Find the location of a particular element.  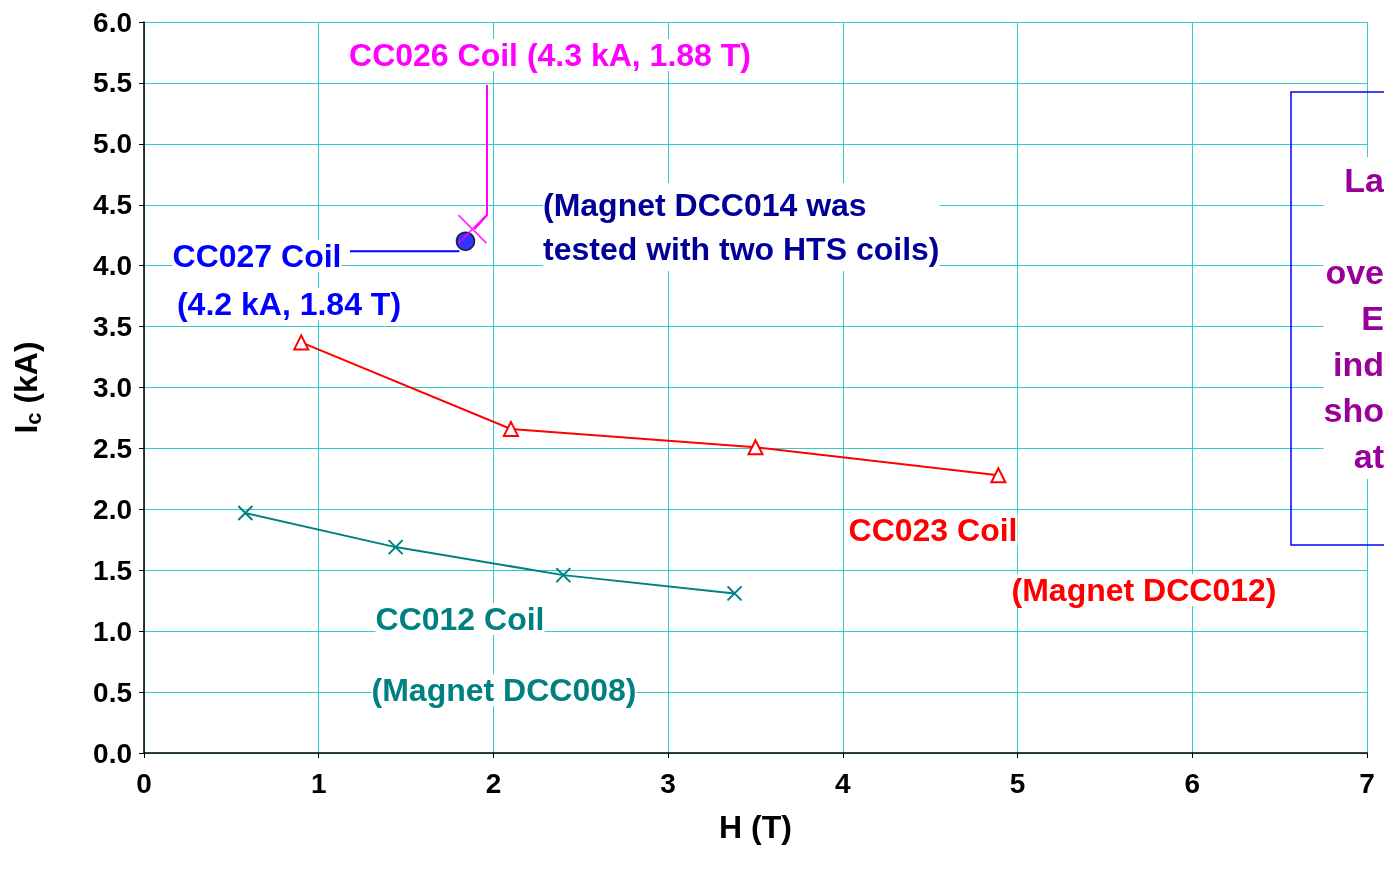

y-tick-label: 2.5 is located at coordinates (112, 448).